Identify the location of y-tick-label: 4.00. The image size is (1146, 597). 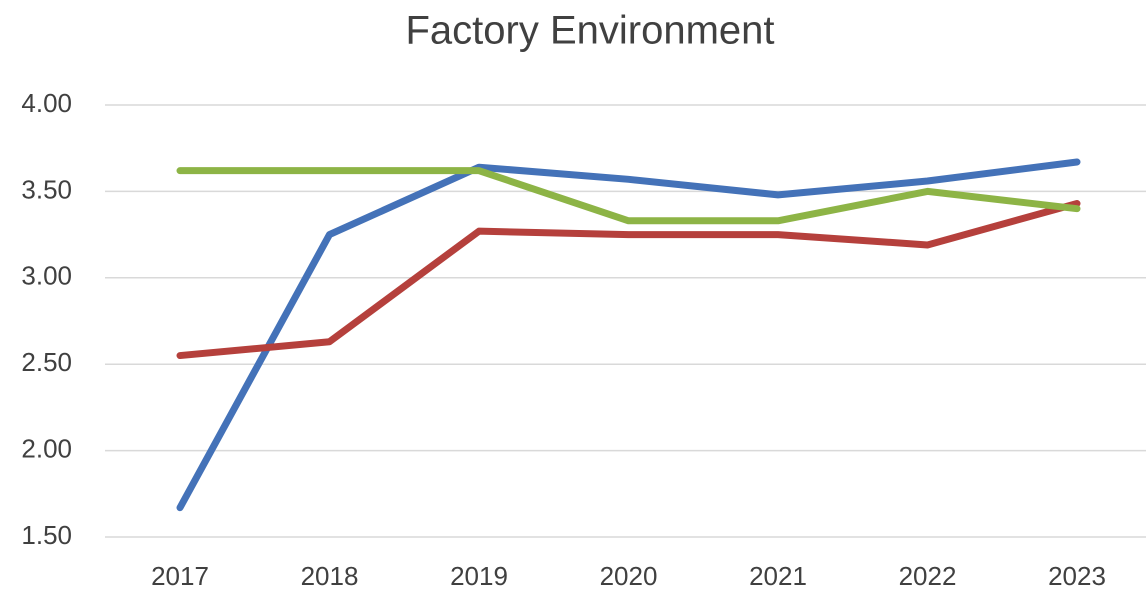
(46, 103).